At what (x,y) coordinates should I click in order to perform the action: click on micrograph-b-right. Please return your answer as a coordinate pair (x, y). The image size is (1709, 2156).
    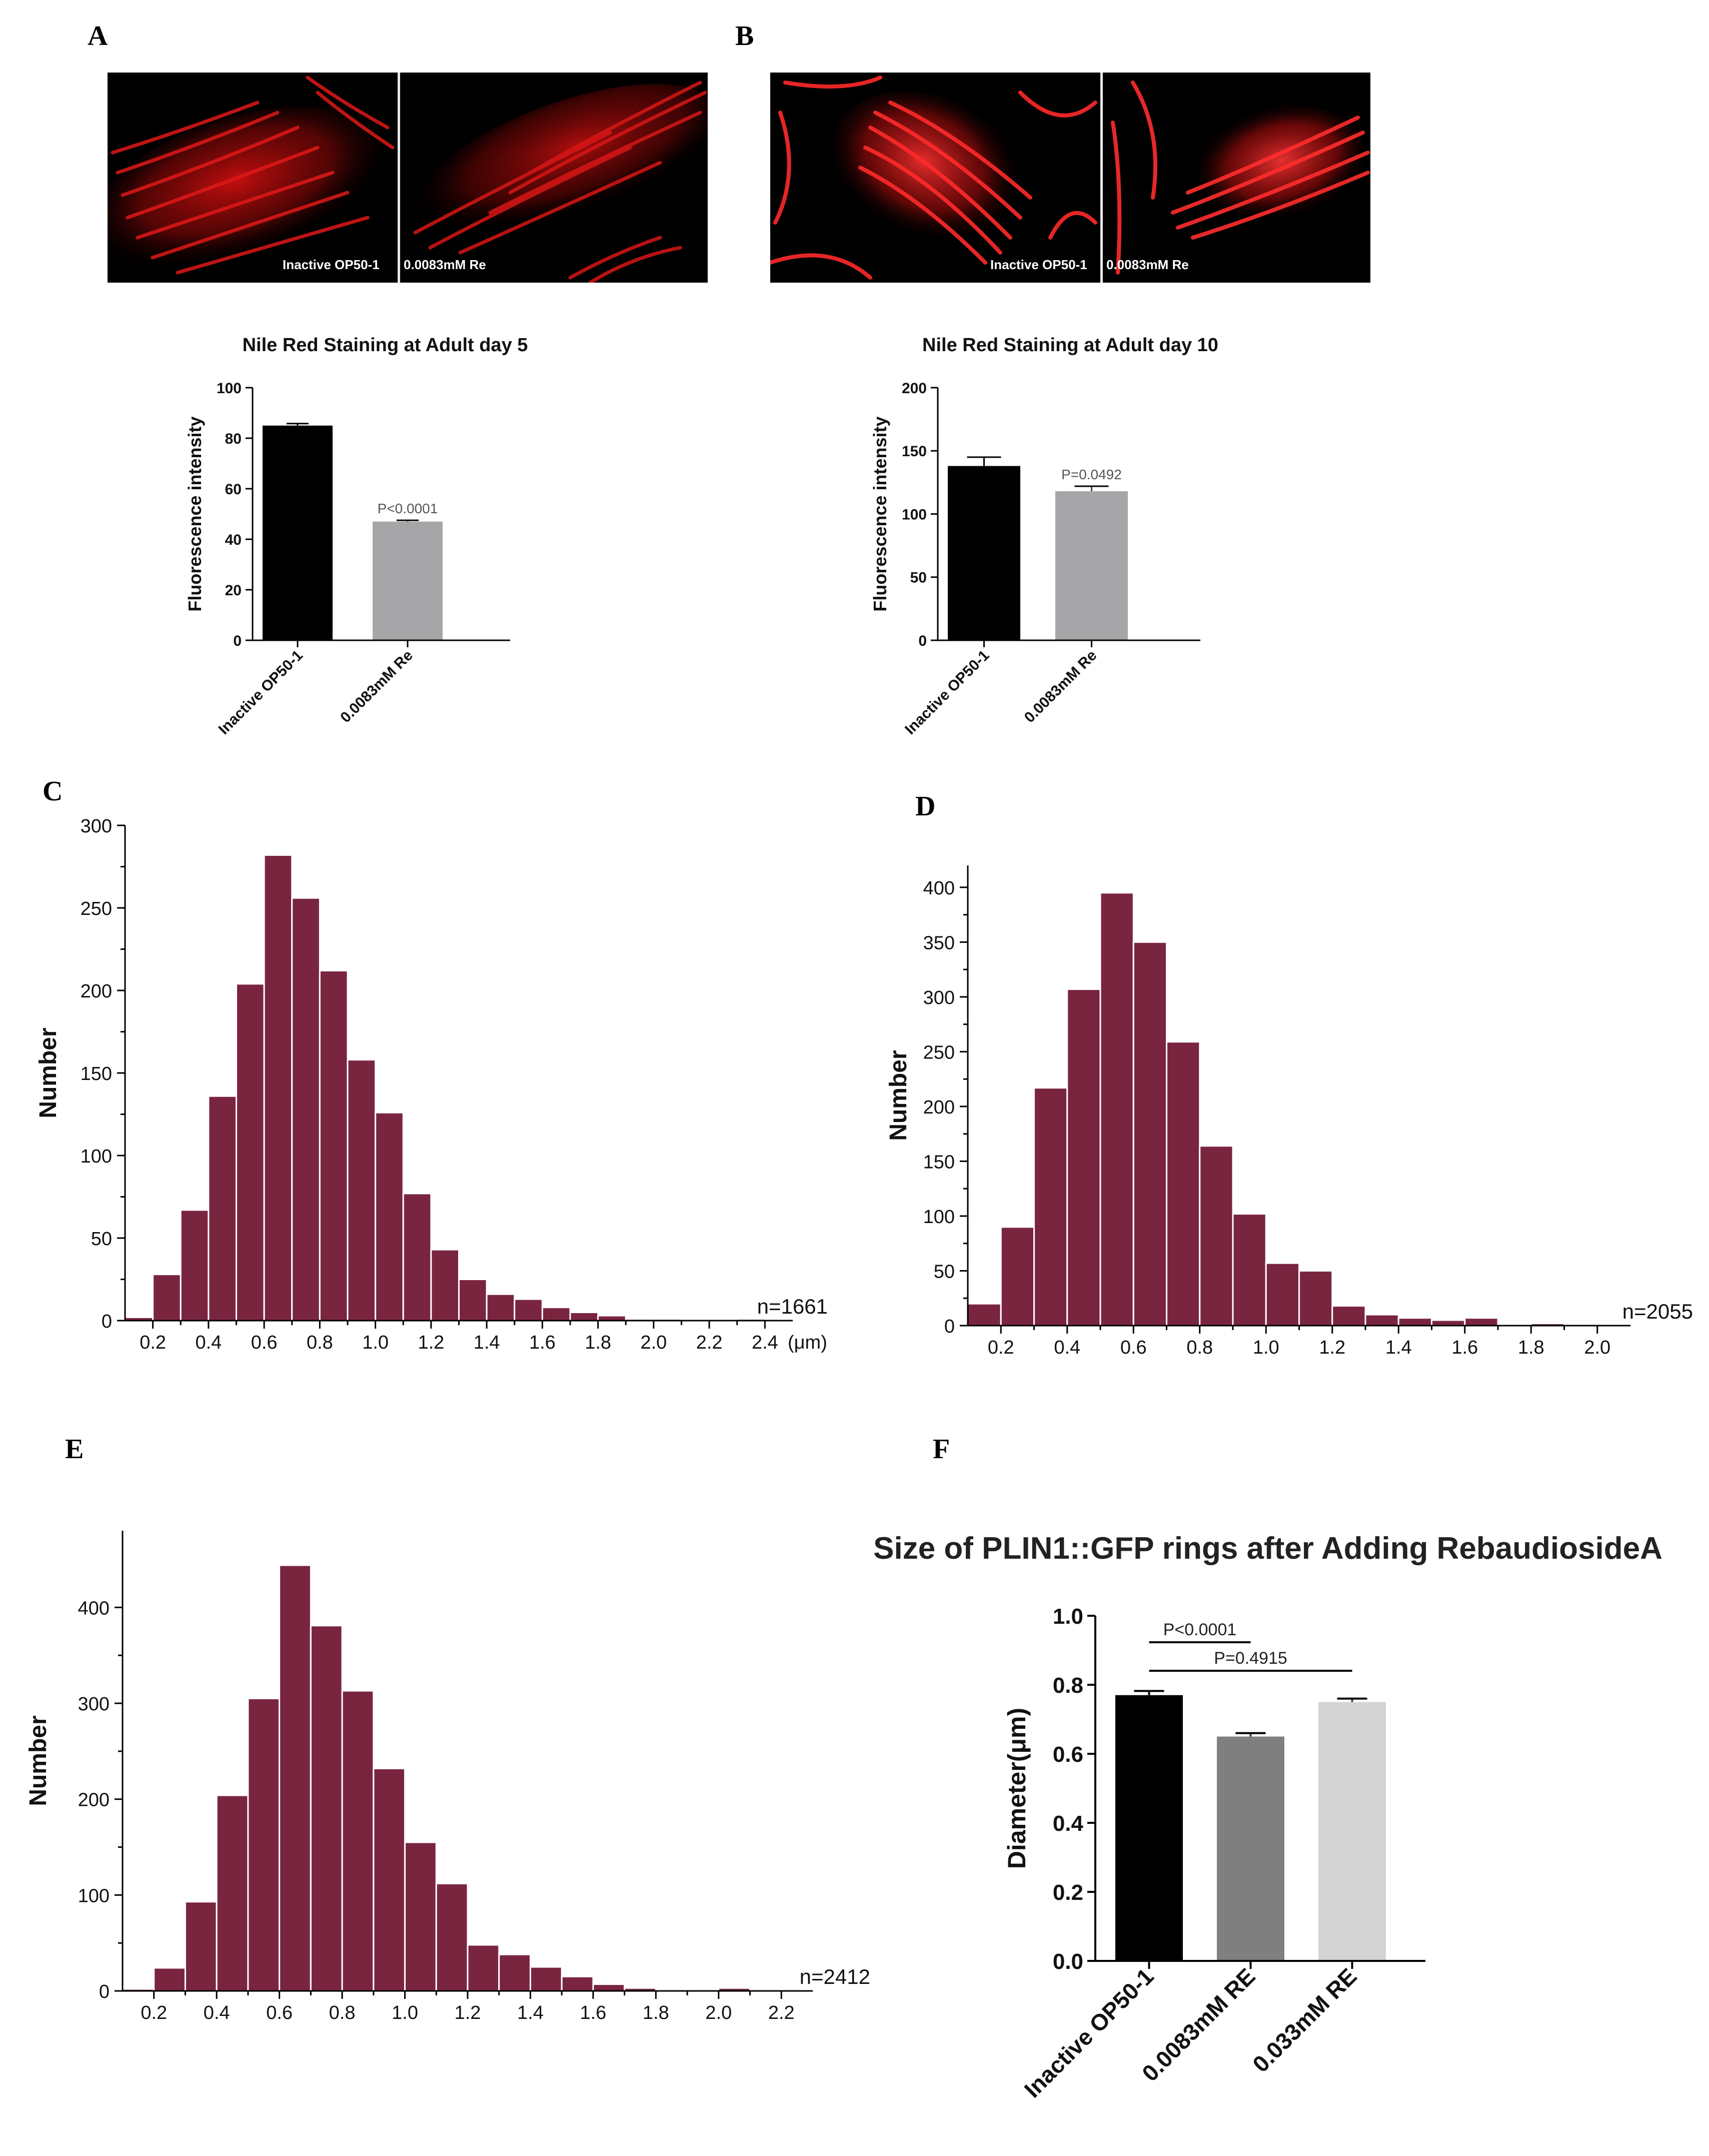
    Looking at the image, I should click on (1236, 178).